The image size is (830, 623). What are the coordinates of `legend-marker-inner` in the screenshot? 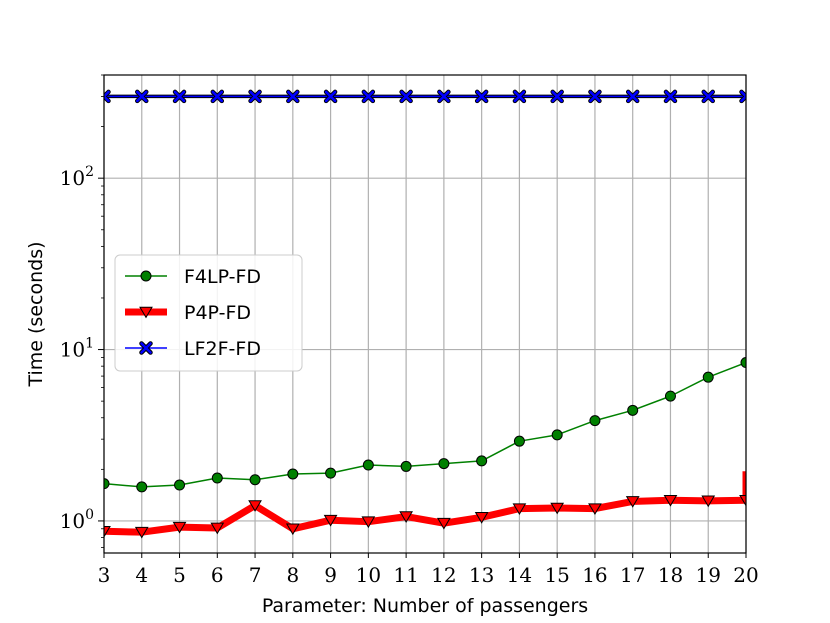 It's located at (146, 348).